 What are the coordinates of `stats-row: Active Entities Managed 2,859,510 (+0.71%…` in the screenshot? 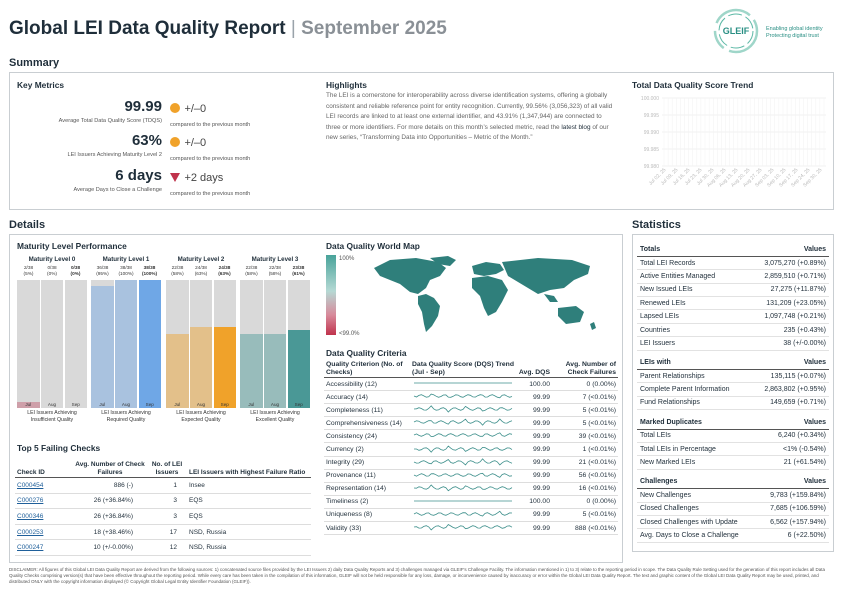 It's located at (733, 276).